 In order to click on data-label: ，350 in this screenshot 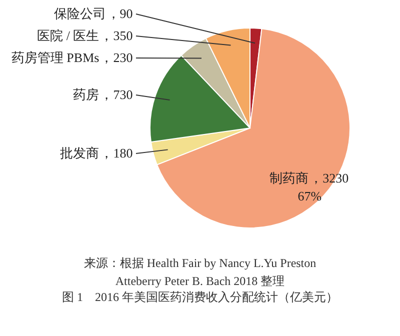, I will do `click(116, 35)`.